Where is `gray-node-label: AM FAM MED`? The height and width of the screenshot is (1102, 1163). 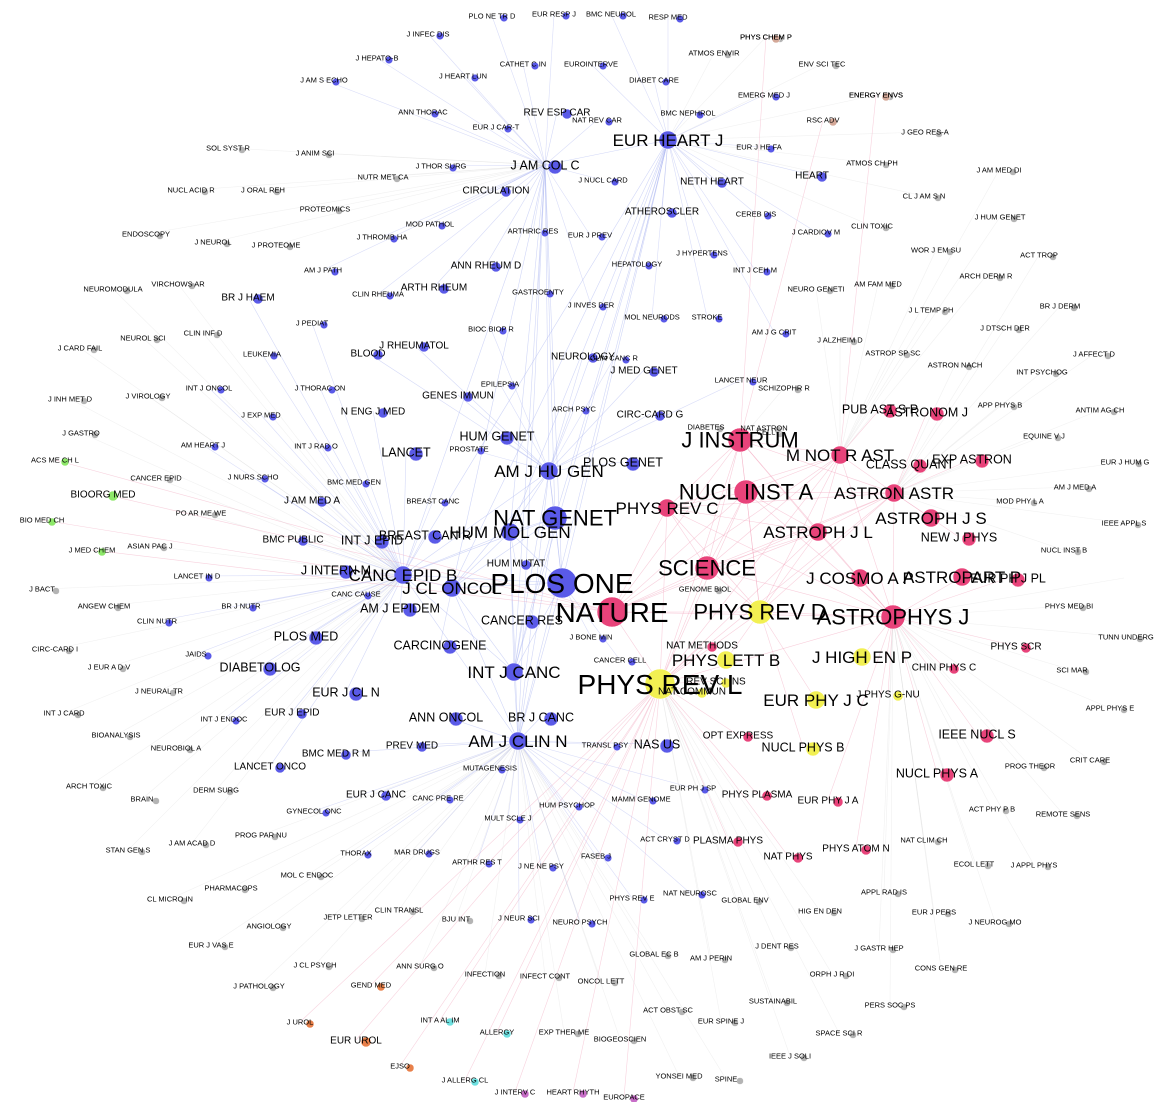
gray-node-label: AM FAM MED is located at coordinates (878, 284).